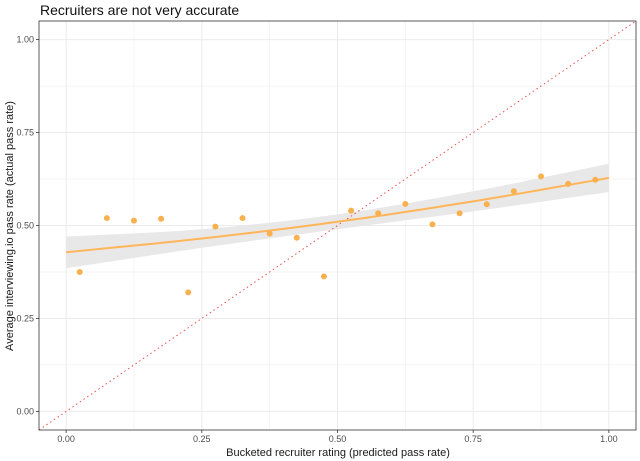  I want to click on y-tick-label: 0.25, so click(25, 318).